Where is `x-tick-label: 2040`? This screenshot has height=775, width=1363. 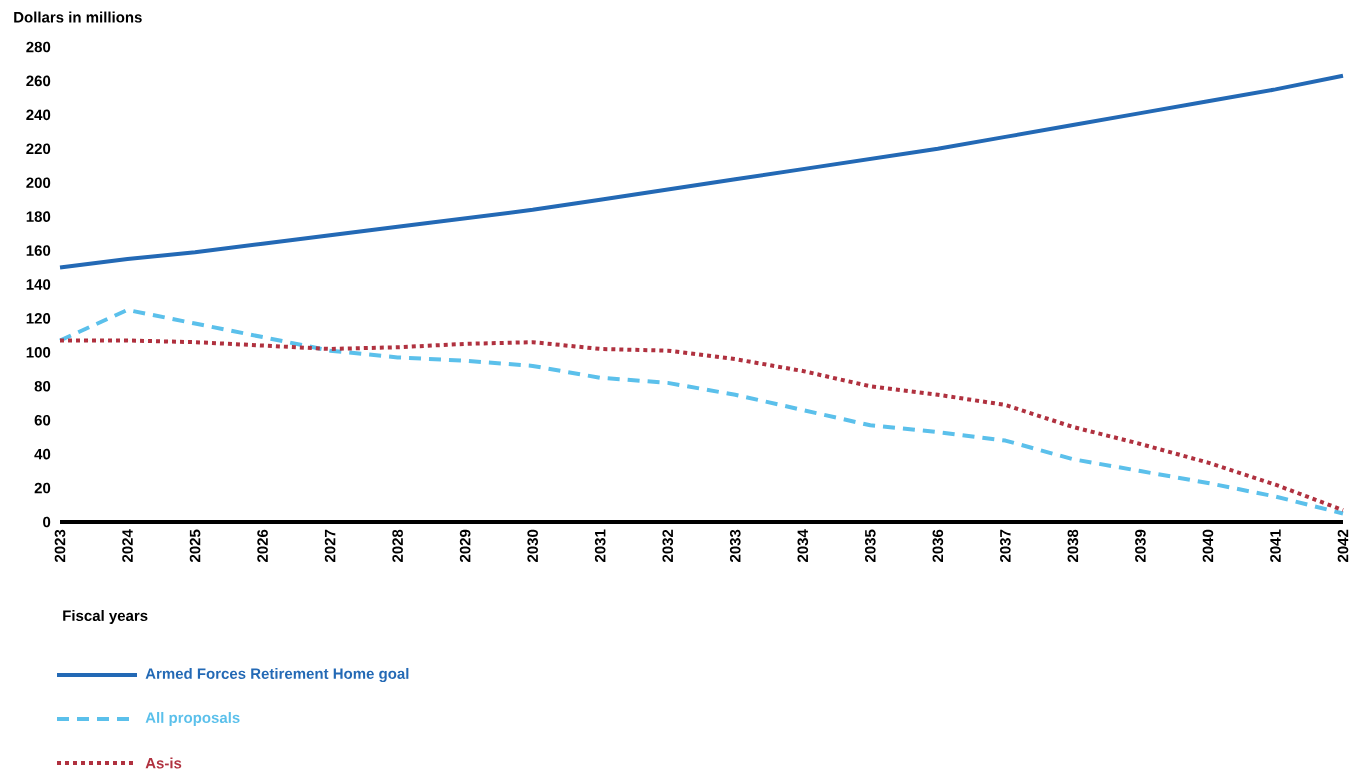
x-tick-label: 2040 is located at coordinates (1208, 546).